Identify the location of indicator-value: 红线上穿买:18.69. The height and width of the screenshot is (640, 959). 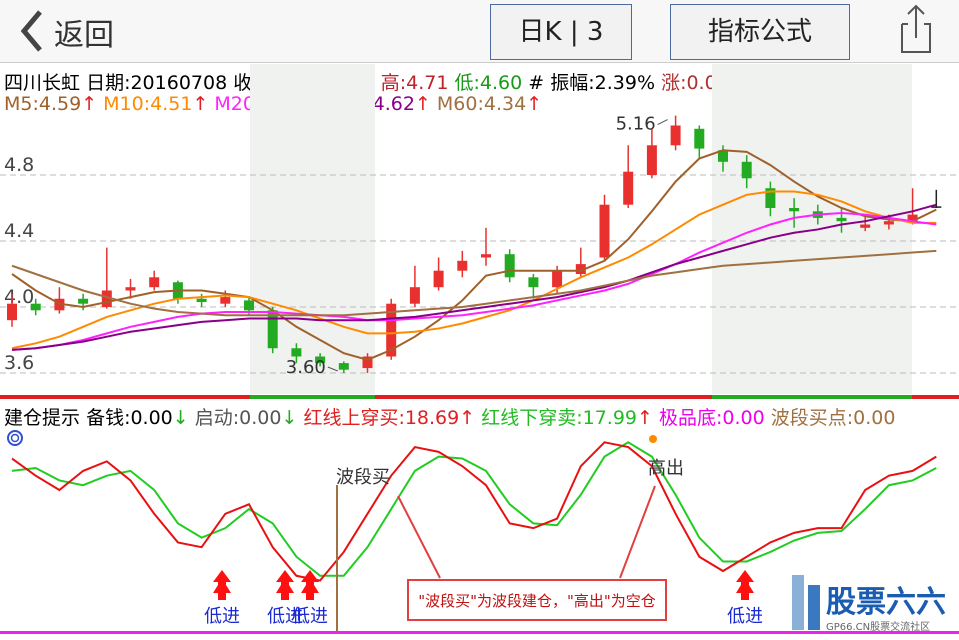
(381, 418).